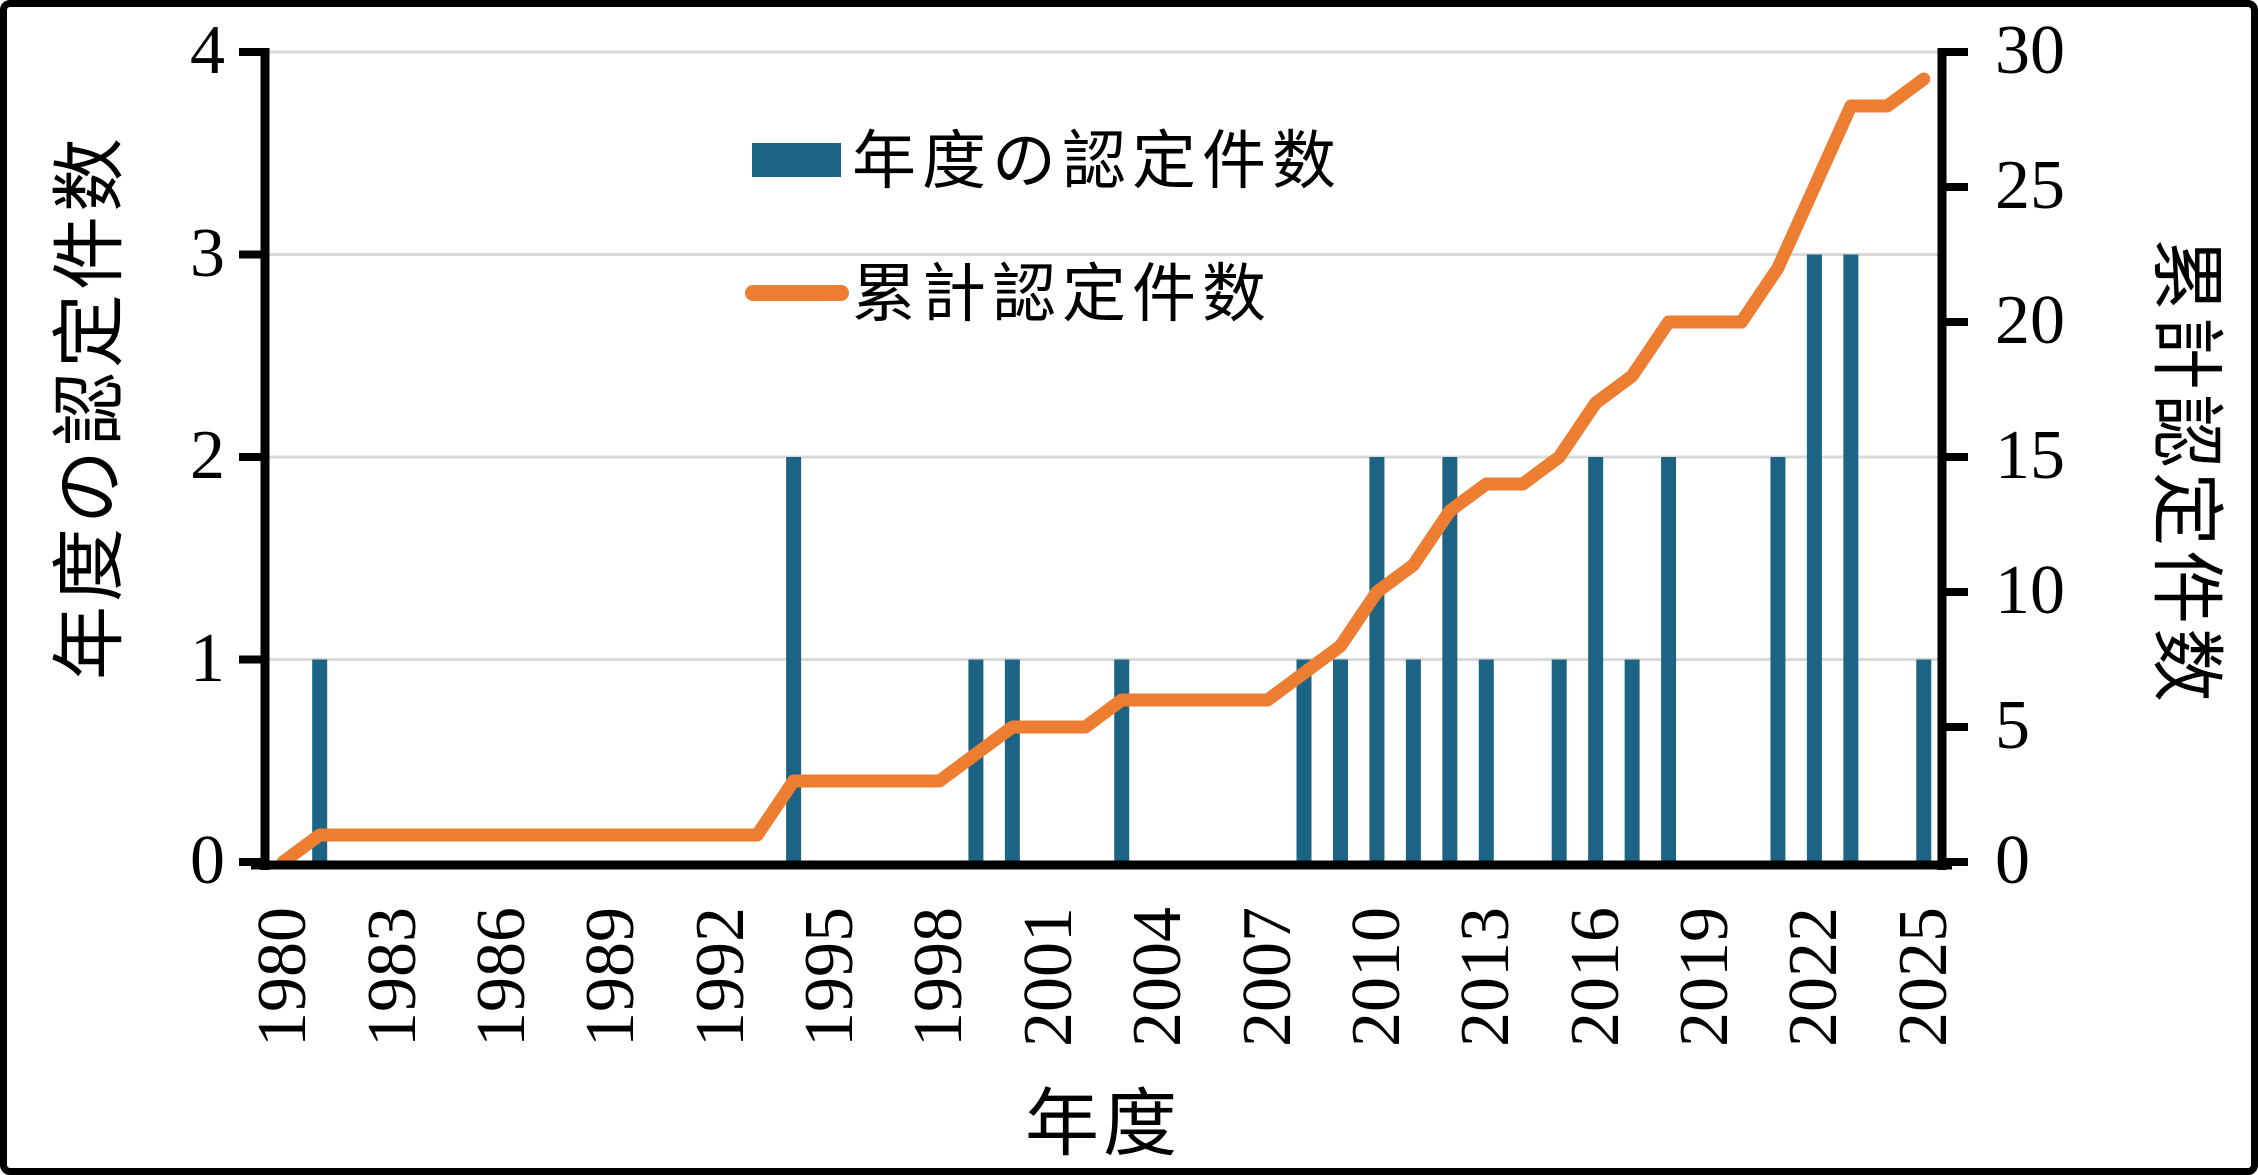 The width and height of the screenshot is (2258, 1175). Describe the element at coordinates (1814, 977) in the screenshot. I see `x-axis-tick-label: 2022` at that location.